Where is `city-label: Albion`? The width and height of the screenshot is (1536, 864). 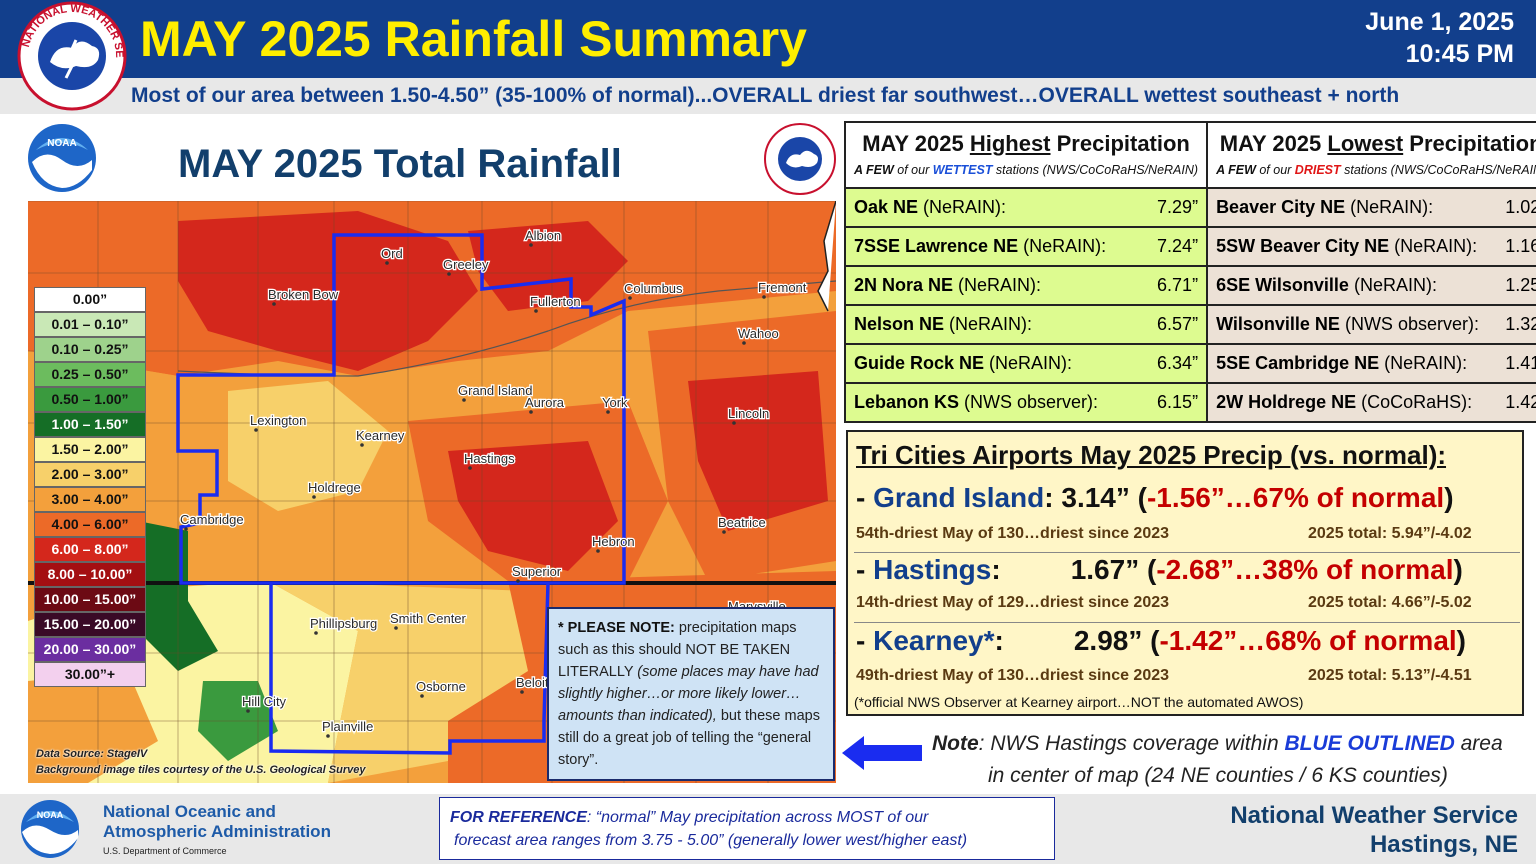 city-label: Albion is located at coordinates (543, 235).